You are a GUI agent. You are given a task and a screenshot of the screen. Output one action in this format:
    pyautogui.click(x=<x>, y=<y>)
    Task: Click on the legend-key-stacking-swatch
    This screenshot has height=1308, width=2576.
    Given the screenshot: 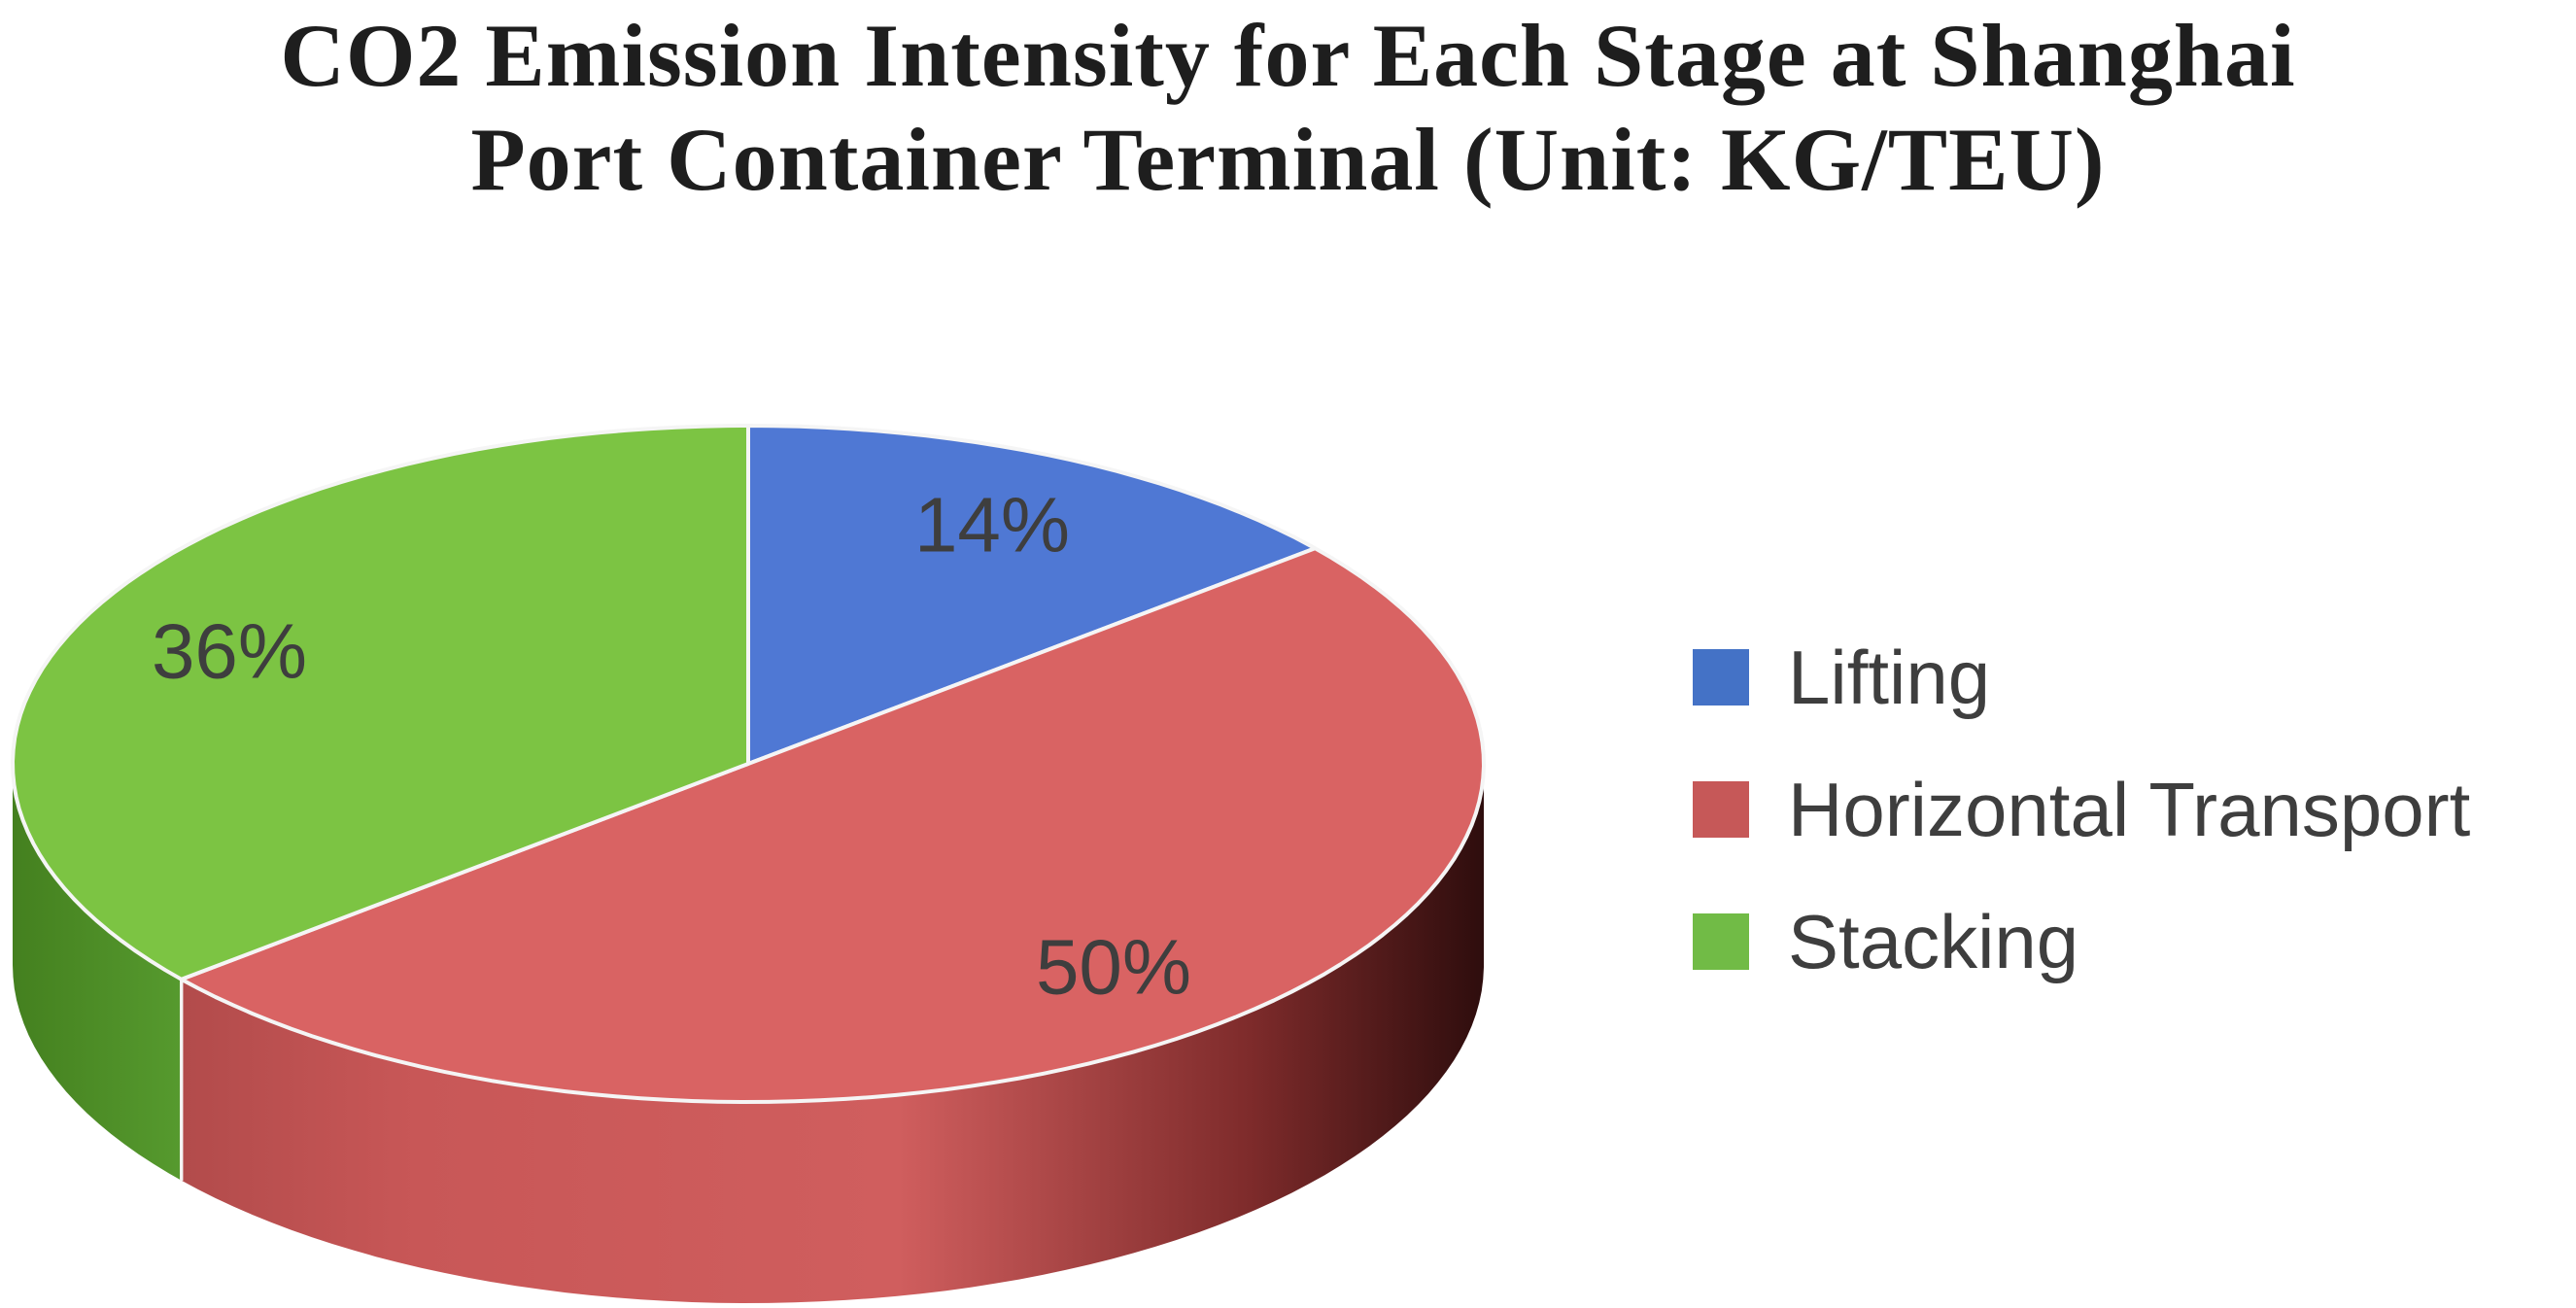 What is the action you would take?
    pyautogui.click(x=1721, y=941)
    